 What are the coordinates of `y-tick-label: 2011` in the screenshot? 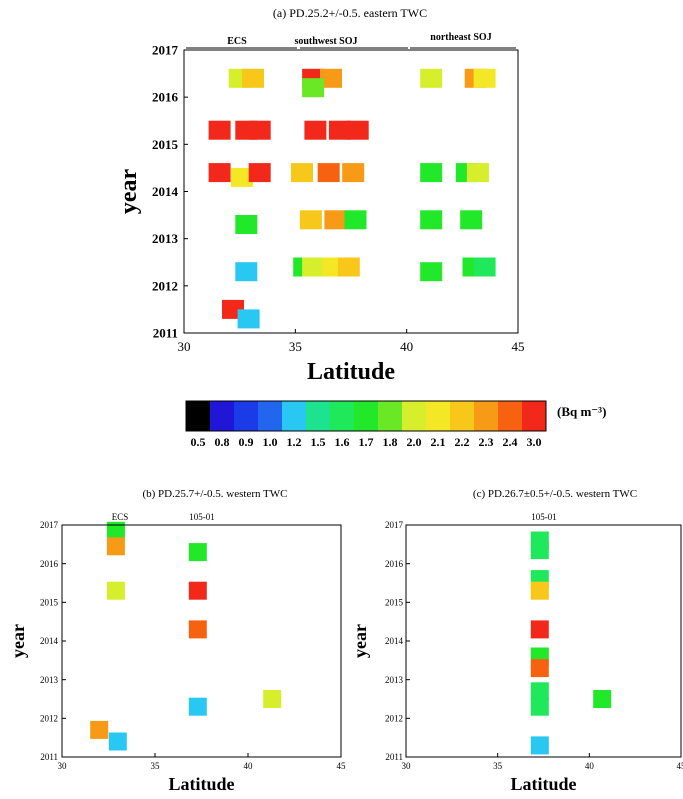 It's located at (394, 757).